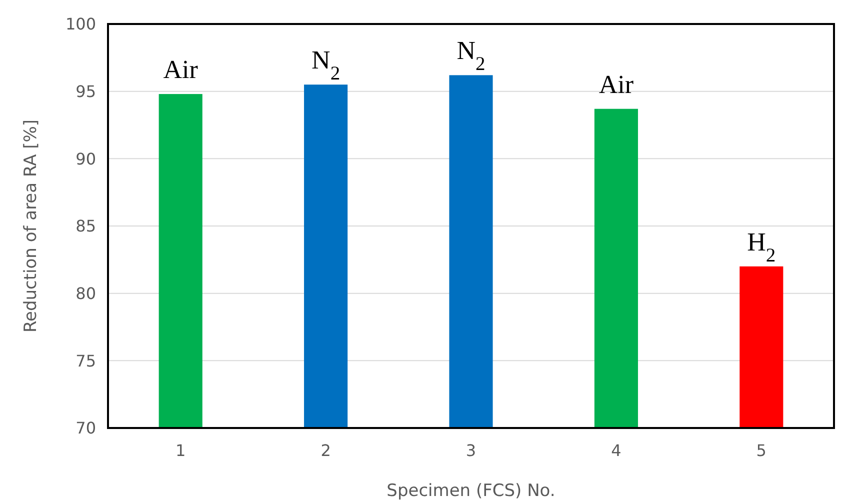 Image resolution: width=844 pixels, height=500 pixels. What do you see at coordinates (80, 24) in the screenshot?
I see `y-tick-label: 100` at bounding box center [80, 24].